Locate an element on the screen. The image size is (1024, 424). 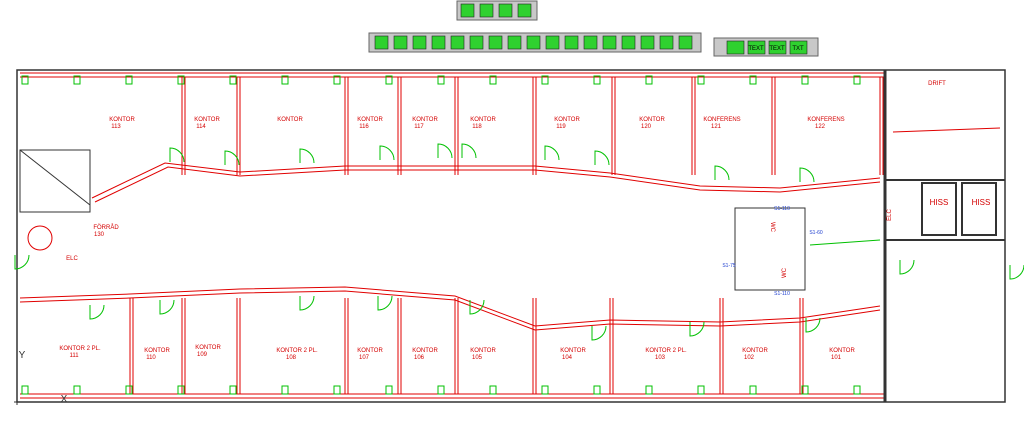
room-number: 121 is located at coordinates (716, 127).